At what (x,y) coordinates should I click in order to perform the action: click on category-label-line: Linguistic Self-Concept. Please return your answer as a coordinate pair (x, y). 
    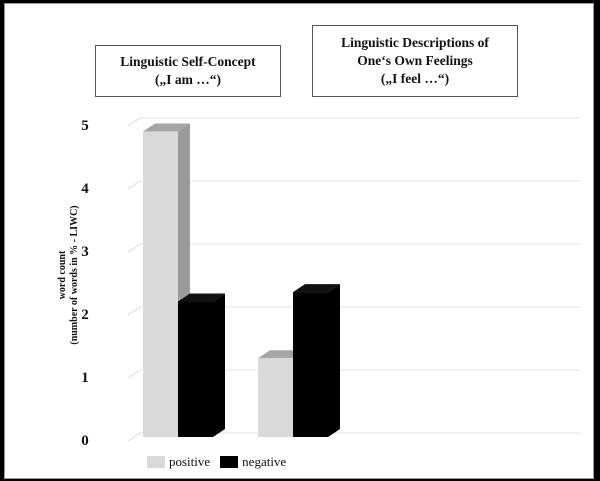
    Looking at the image, I should click on (188, 61).